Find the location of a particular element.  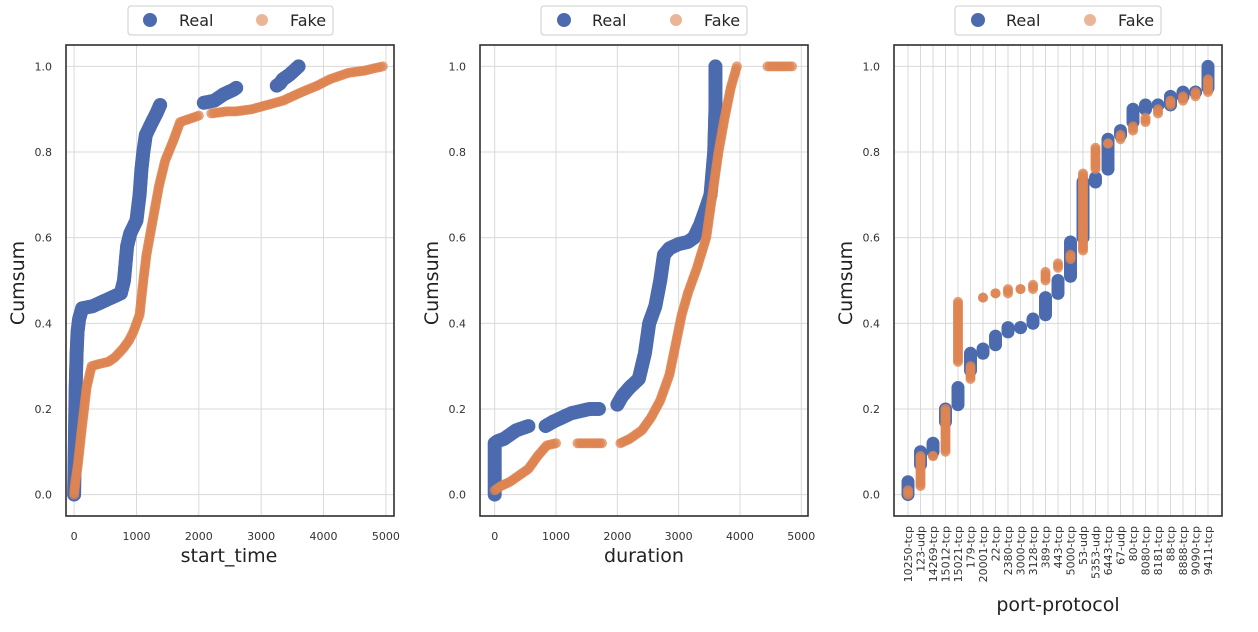

x-tick-label: 8181-tcp is located at coordinates (1158, 550).